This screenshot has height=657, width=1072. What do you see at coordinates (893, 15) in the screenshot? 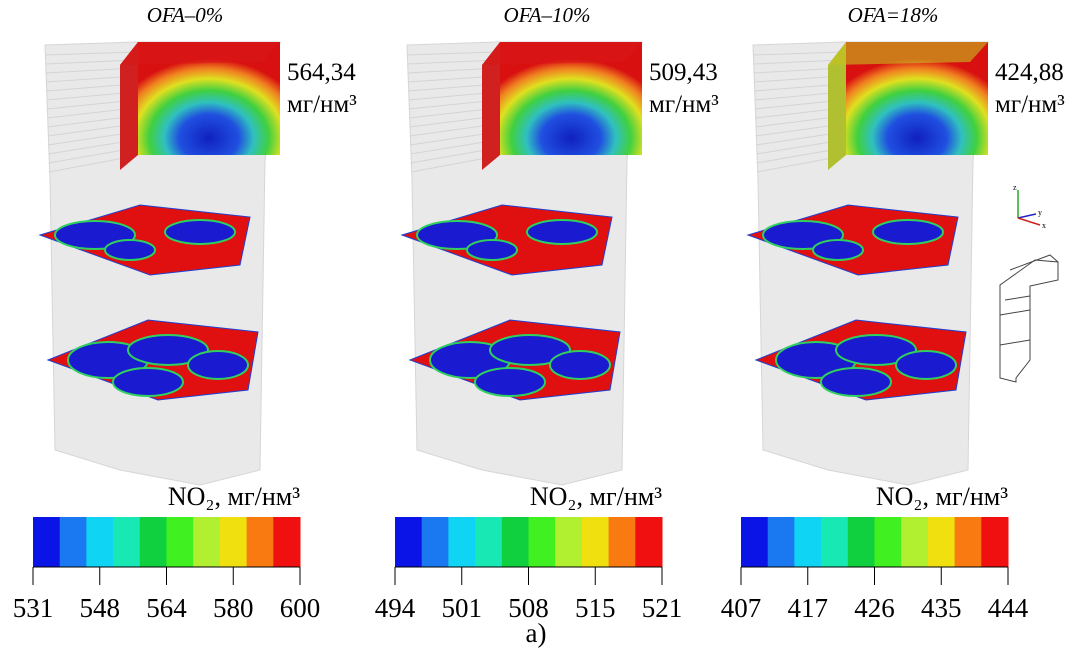
I see `panel-title: OFA=18%` at bounding box center [893, 15].